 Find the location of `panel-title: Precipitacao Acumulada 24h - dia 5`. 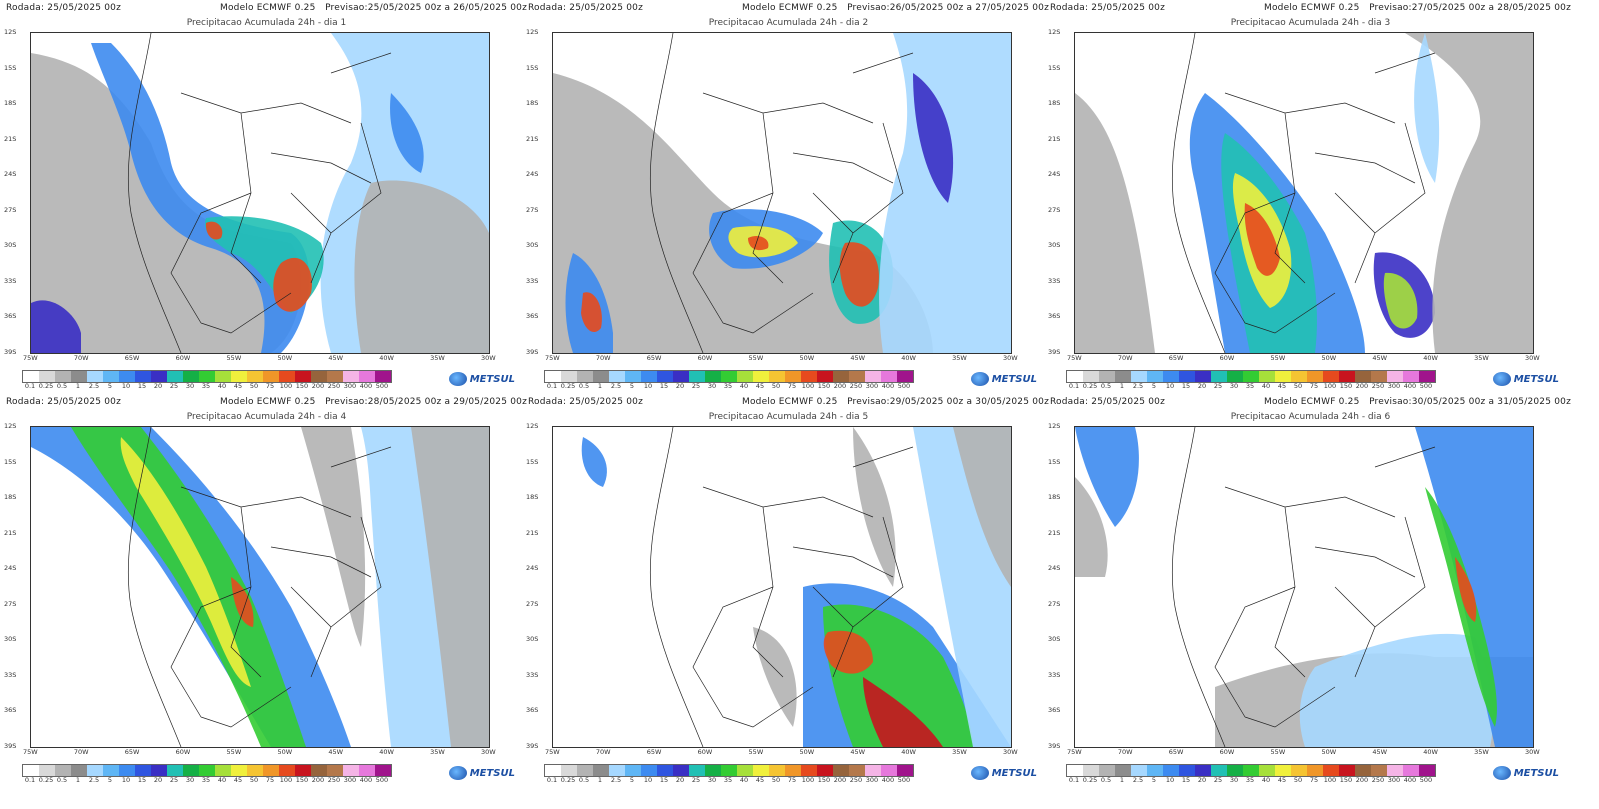

panel-title: Precipitacao Acumulada 24h - dia 5 is located at coordinates (788, 417).